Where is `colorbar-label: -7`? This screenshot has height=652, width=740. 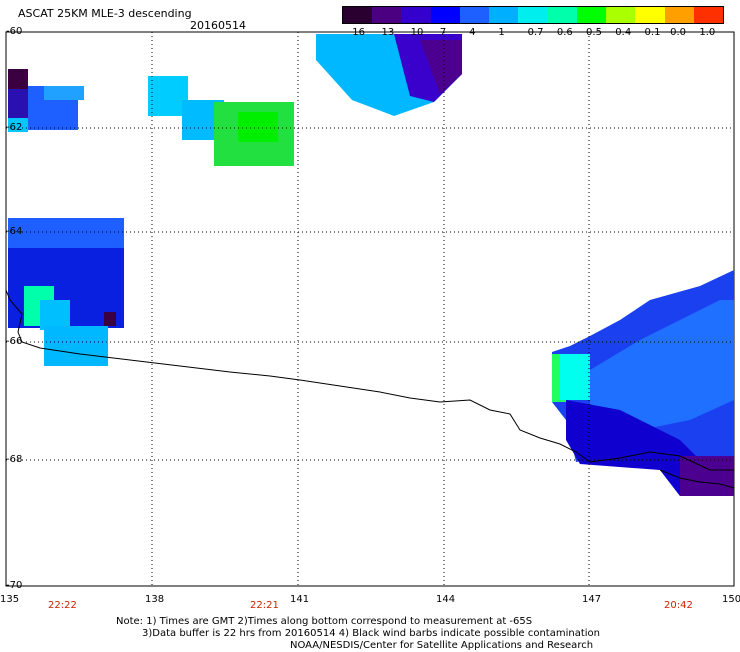 colorbar-label: -7 is located at coordinates (441, 32).